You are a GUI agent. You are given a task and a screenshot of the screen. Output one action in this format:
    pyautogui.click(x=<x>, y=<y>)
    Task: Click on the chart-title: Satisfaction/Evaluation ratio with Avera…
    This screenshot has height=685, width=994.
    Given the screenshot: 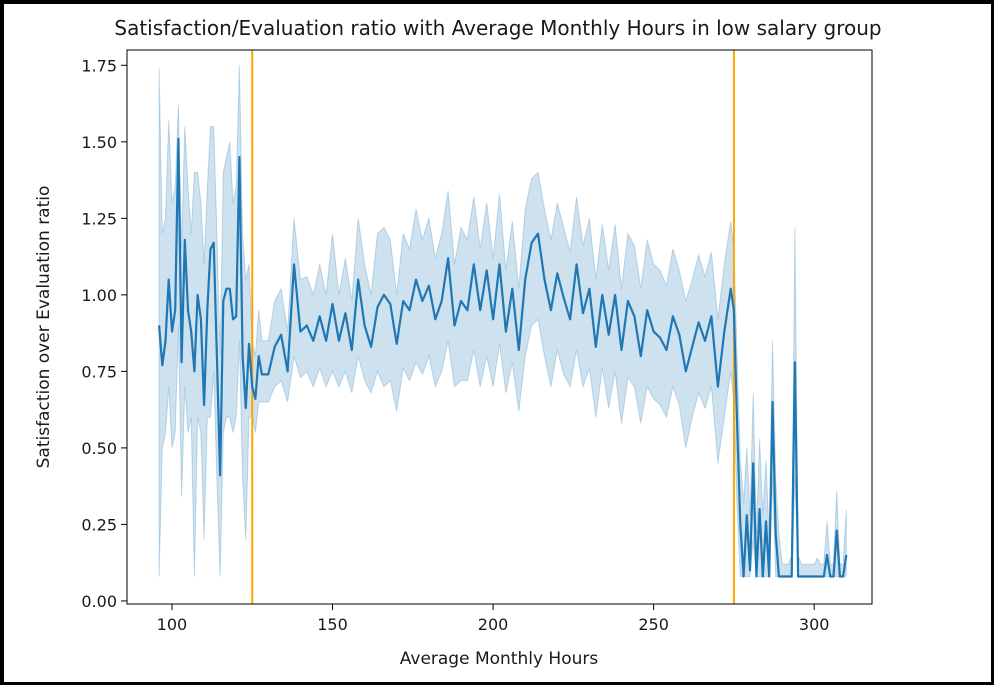 What is the action you would take?
    pyautogui.click(x=497, y=28)
    